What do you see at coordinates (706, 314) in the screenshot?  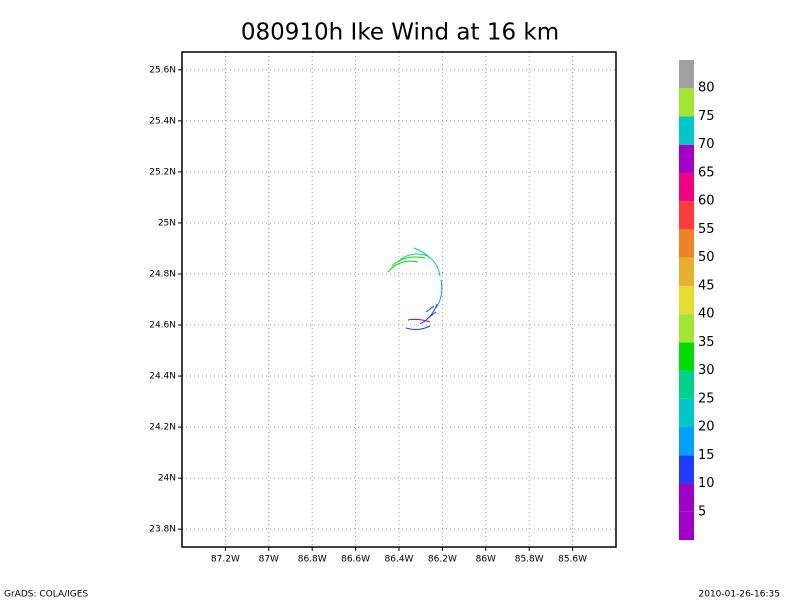 I see `colorbar-label: 40` at bounding box center [706, 314].